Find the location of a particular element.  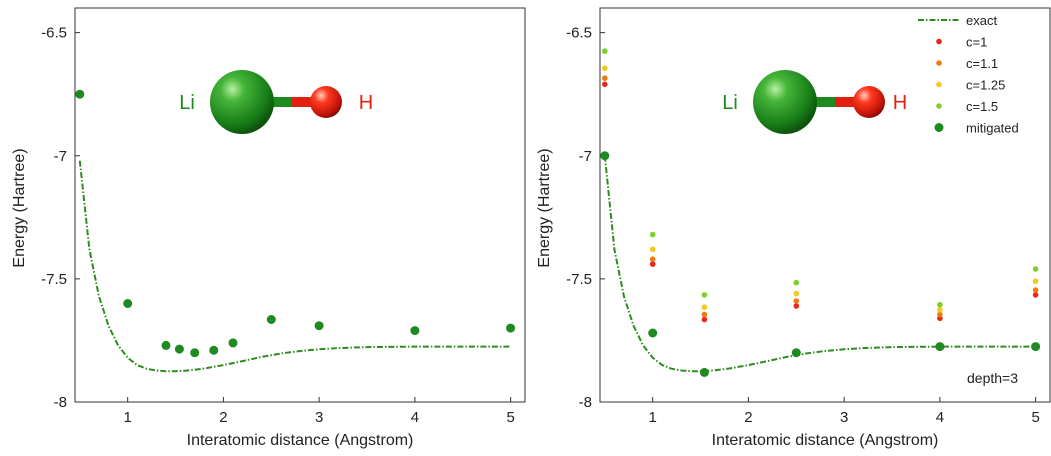

y-axis-title-left: Energy (Hartree) is located at coordinates (19, 207).